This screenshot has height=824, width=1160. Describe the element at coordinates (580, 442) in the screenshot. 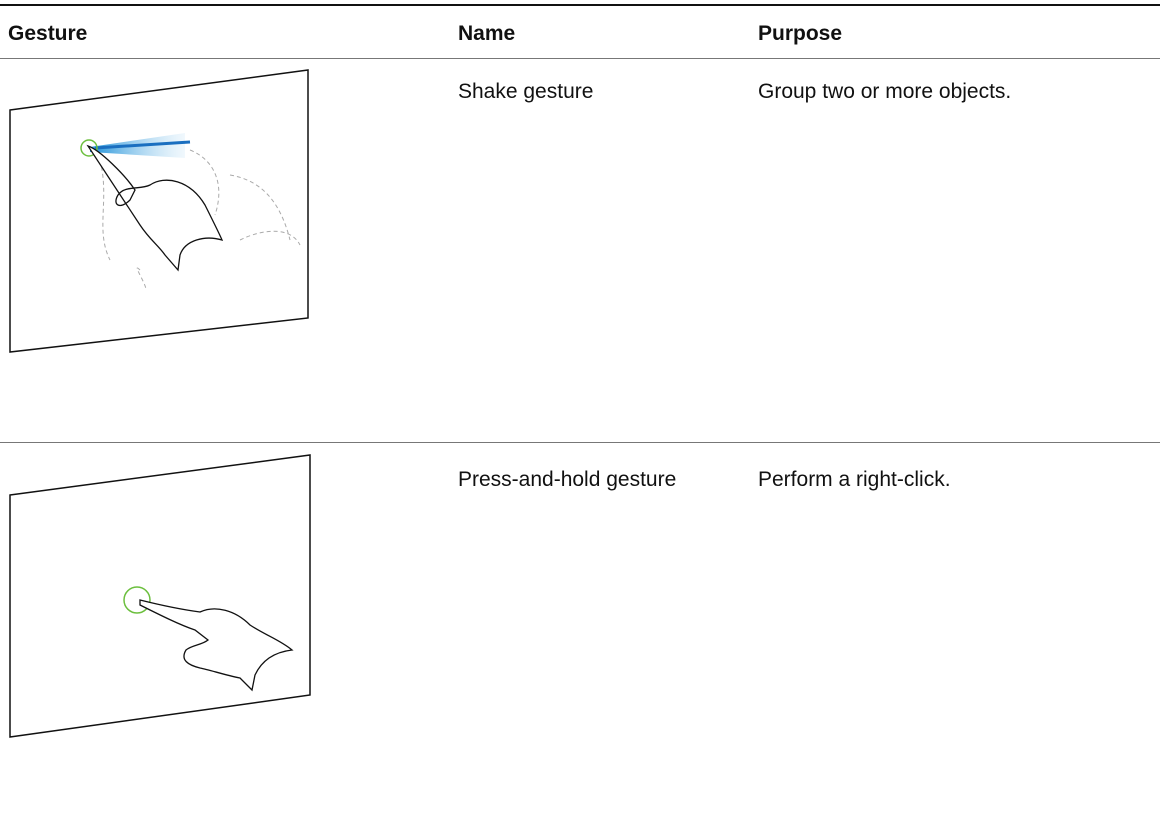

I see `row-border` at that location.